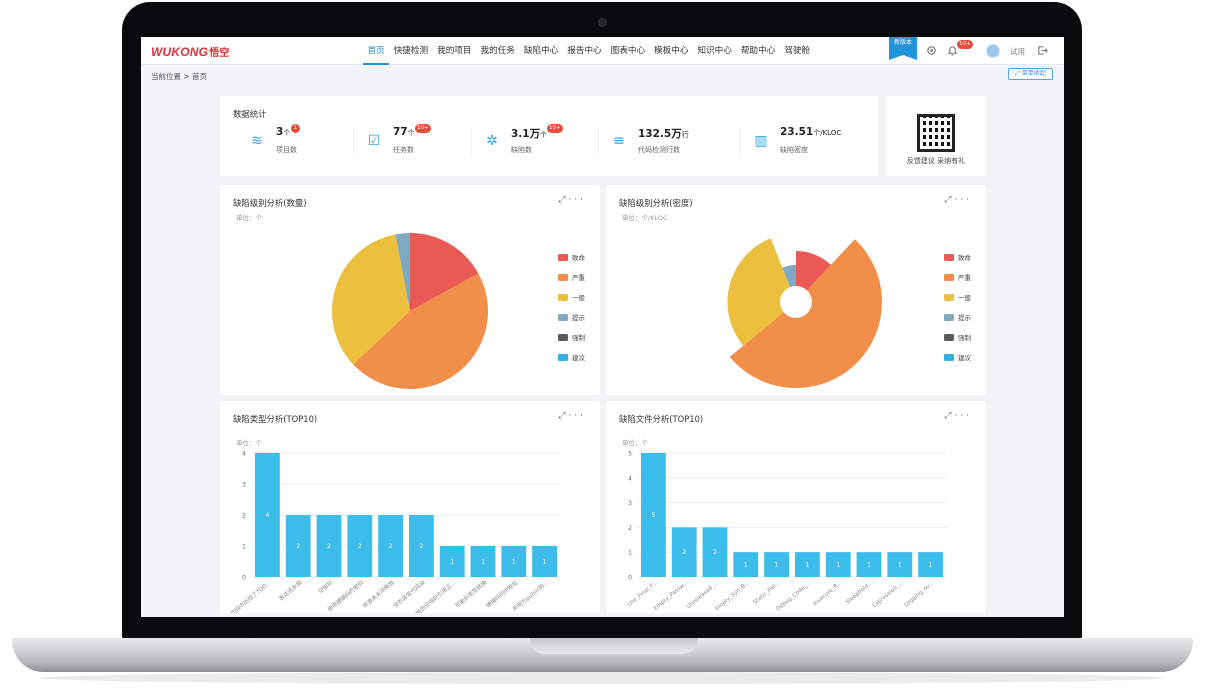 The image size is (1205, 691). What do you see at coordinates (952, 51) in the screenshot?
I see `bell-icon` at bounding box center [952, 51].